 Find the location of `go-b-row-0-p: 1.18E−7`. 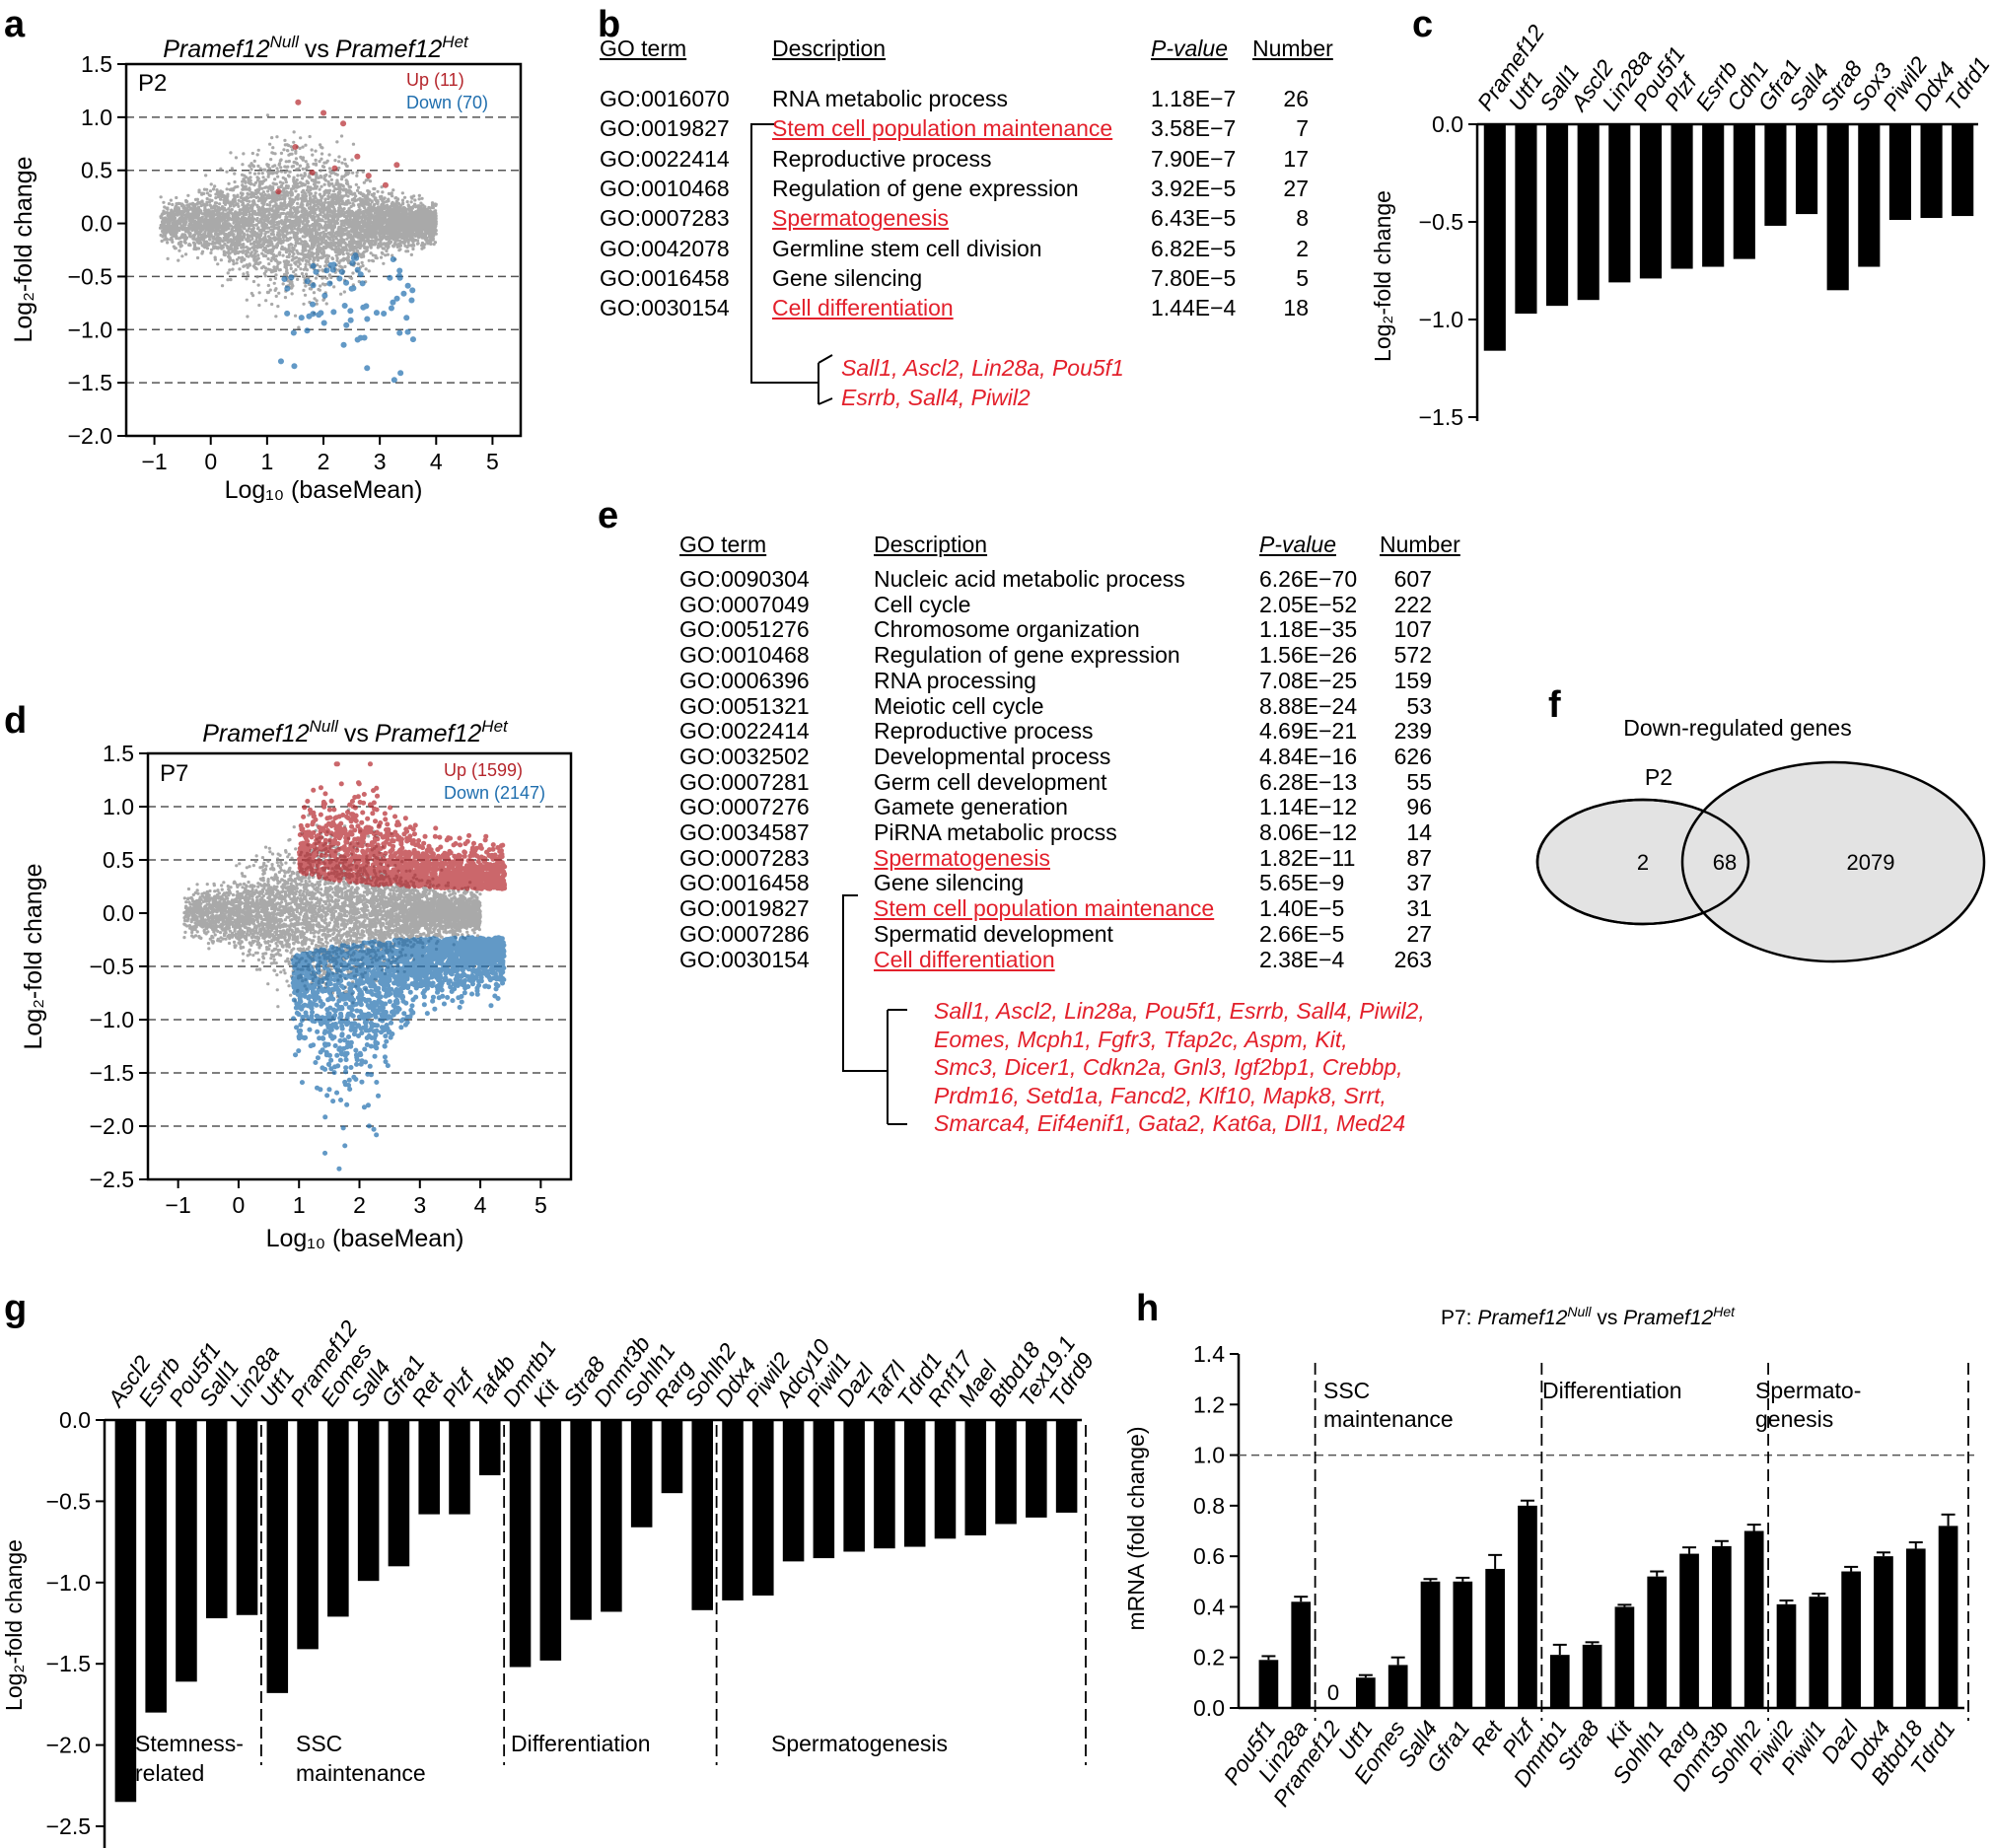

go-b-row-0-p: 1.18E−7 is located at coordinates (1194, 98).